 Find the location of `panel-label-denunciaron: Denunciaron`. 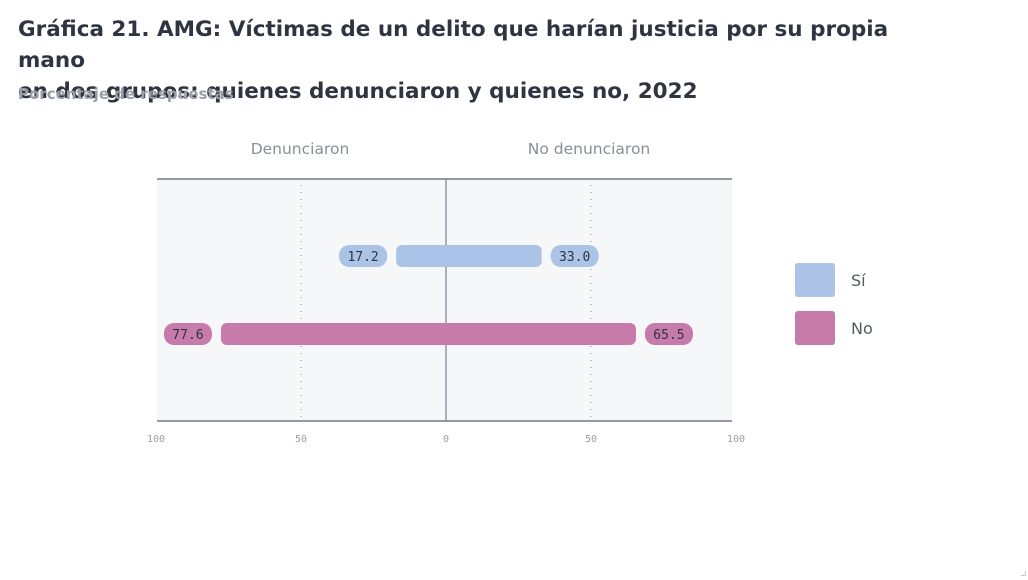

panel-label-denunciaron: Denunciaron is located at coordinates (300, 149).